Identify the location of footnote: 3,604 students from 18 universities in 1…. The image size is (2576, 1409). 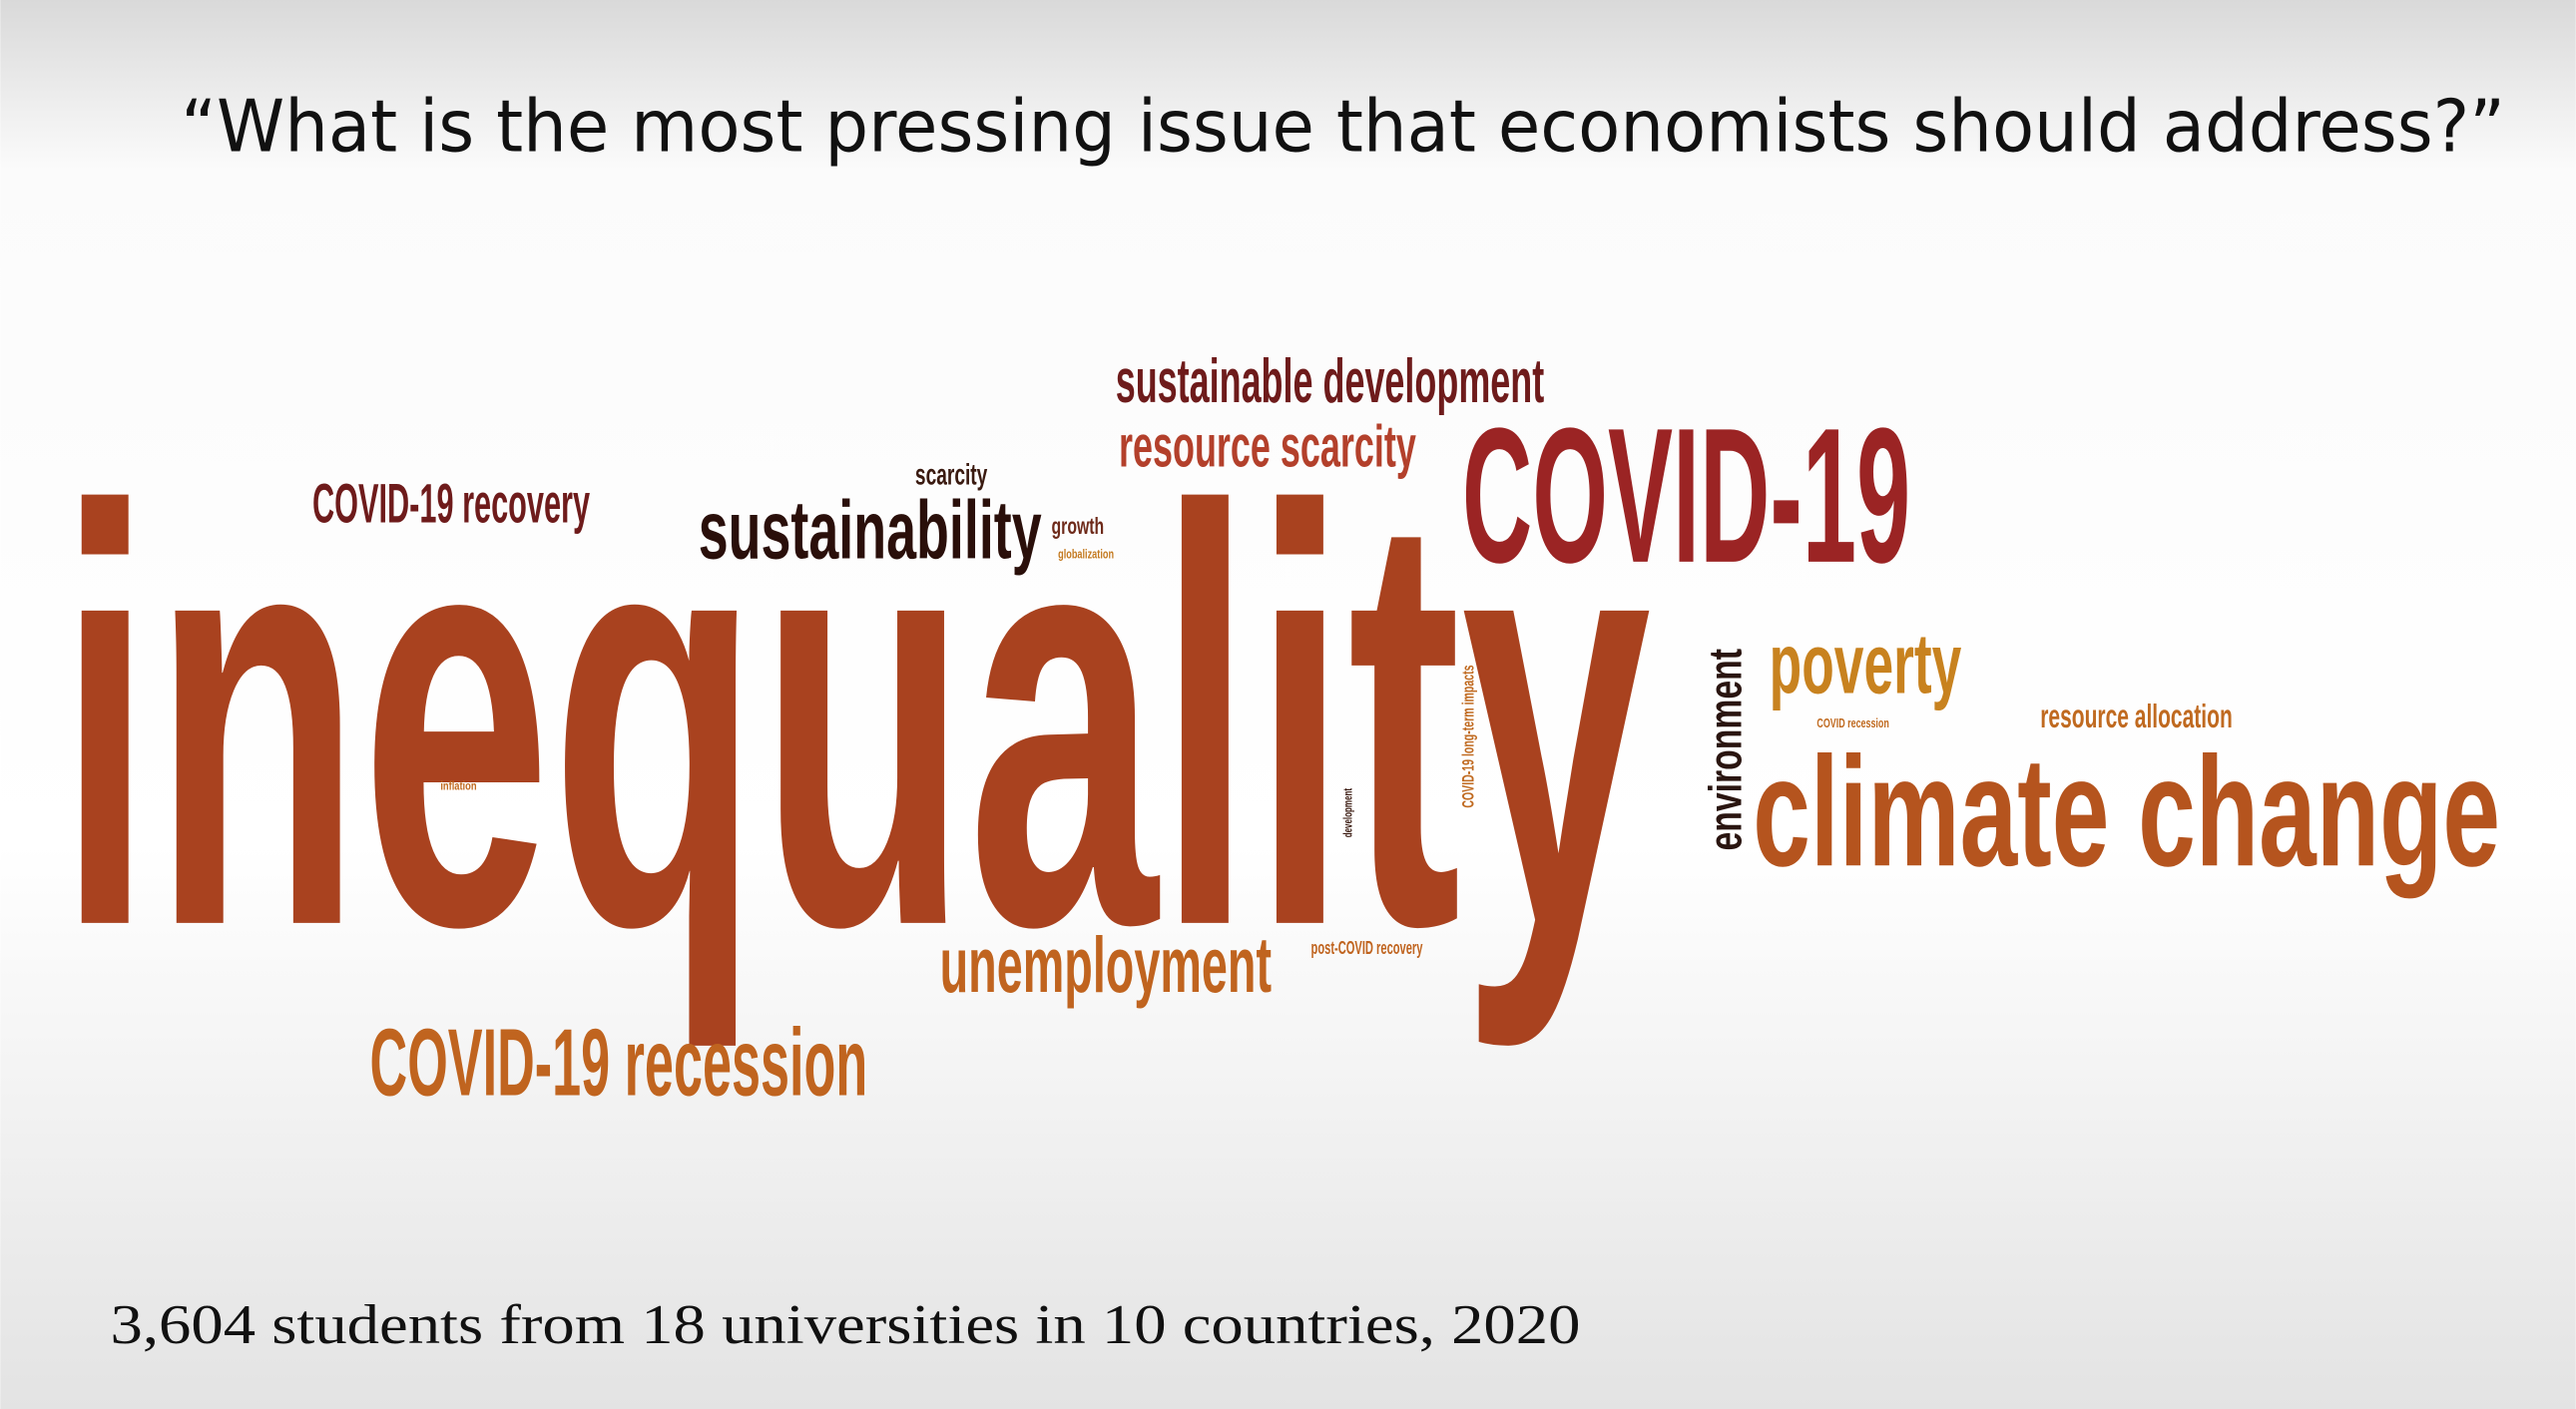
(846, 1325).